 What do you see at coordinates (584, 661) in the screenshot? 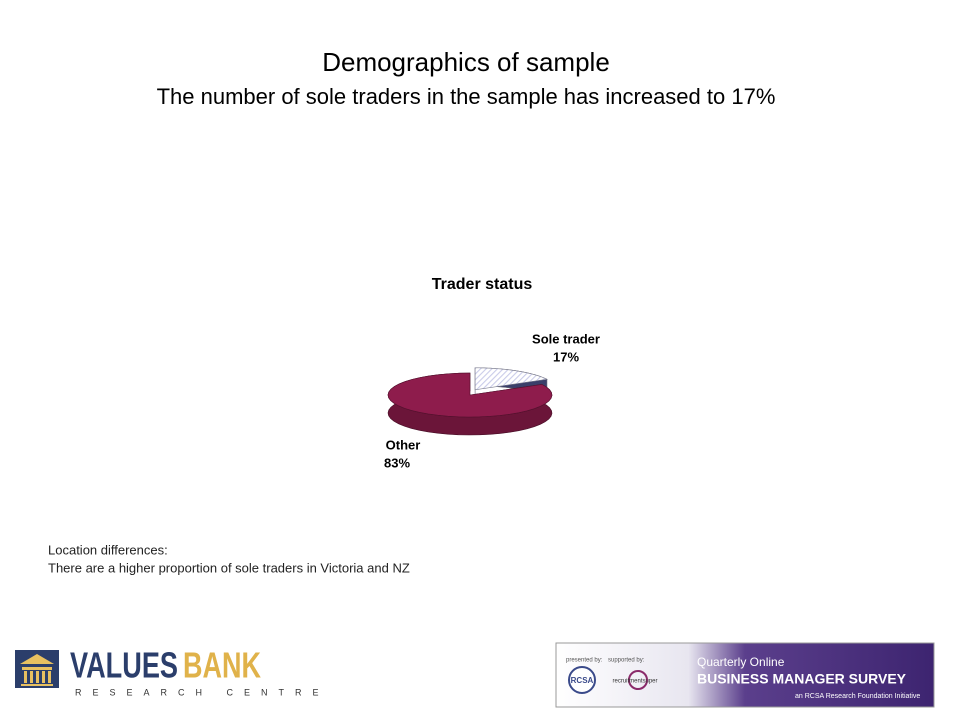
I see `banner-text: presented by:` at bounding box center [584, 661].